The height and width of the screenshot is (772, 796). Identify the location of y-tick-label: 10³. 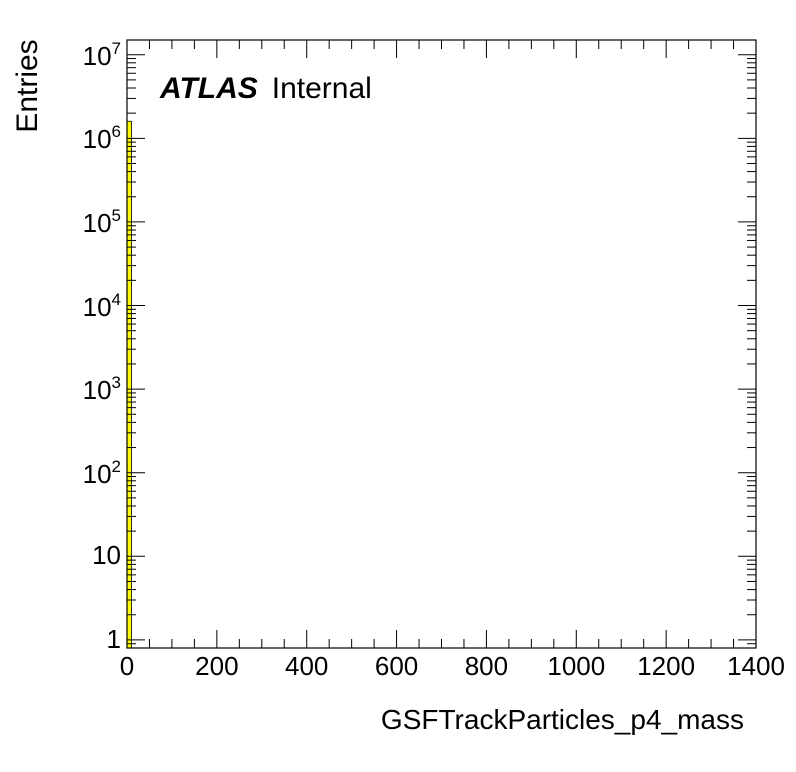
(102, 389).